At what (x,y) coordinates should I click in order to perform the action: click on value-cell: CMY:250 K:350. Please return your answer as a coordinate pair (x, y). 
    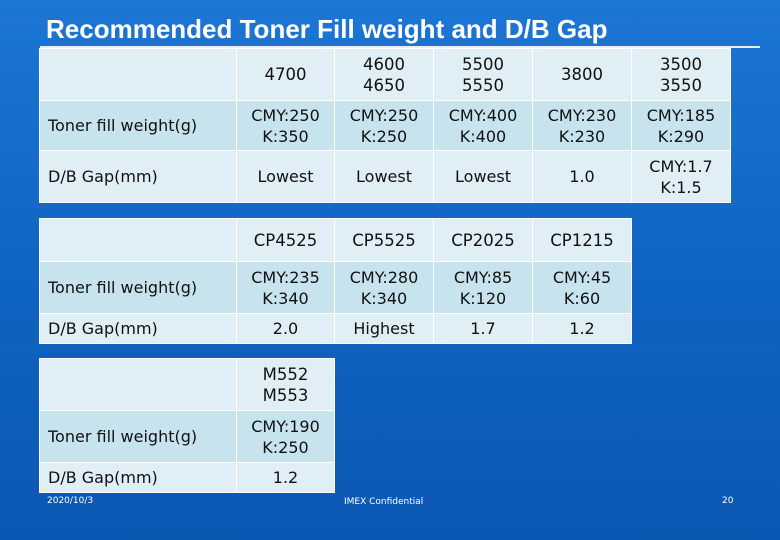
    Looking at the image, I should click on (285, 125).